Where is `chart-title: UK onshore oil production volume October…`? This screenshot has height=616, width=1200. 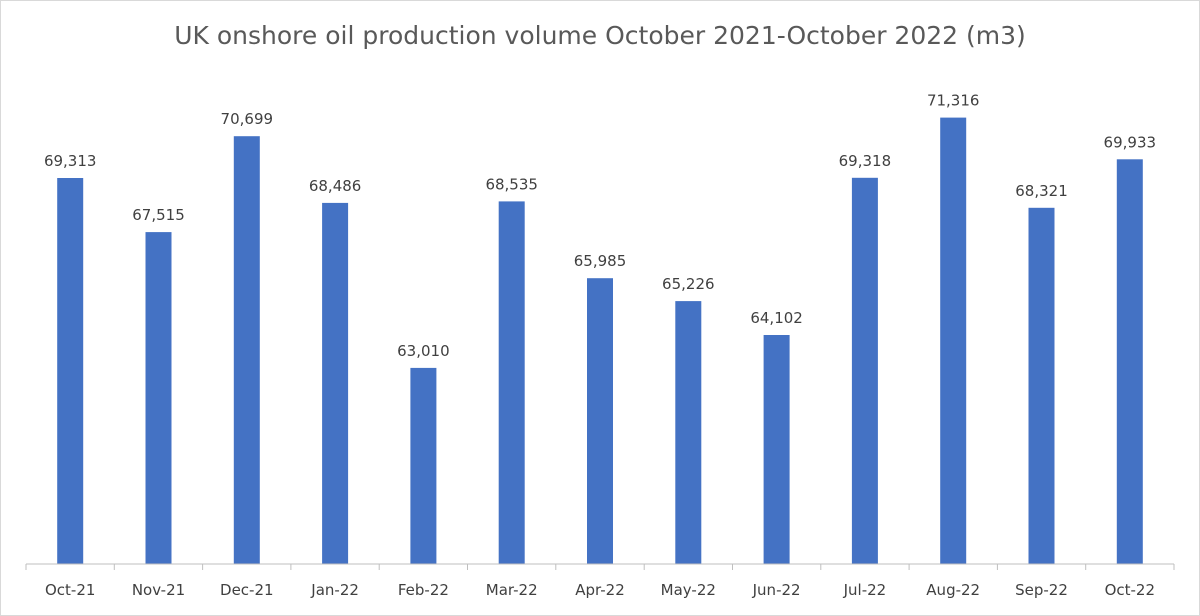
chart-title: UK onshore oil production volume October… is located at coordinates (600, 35).